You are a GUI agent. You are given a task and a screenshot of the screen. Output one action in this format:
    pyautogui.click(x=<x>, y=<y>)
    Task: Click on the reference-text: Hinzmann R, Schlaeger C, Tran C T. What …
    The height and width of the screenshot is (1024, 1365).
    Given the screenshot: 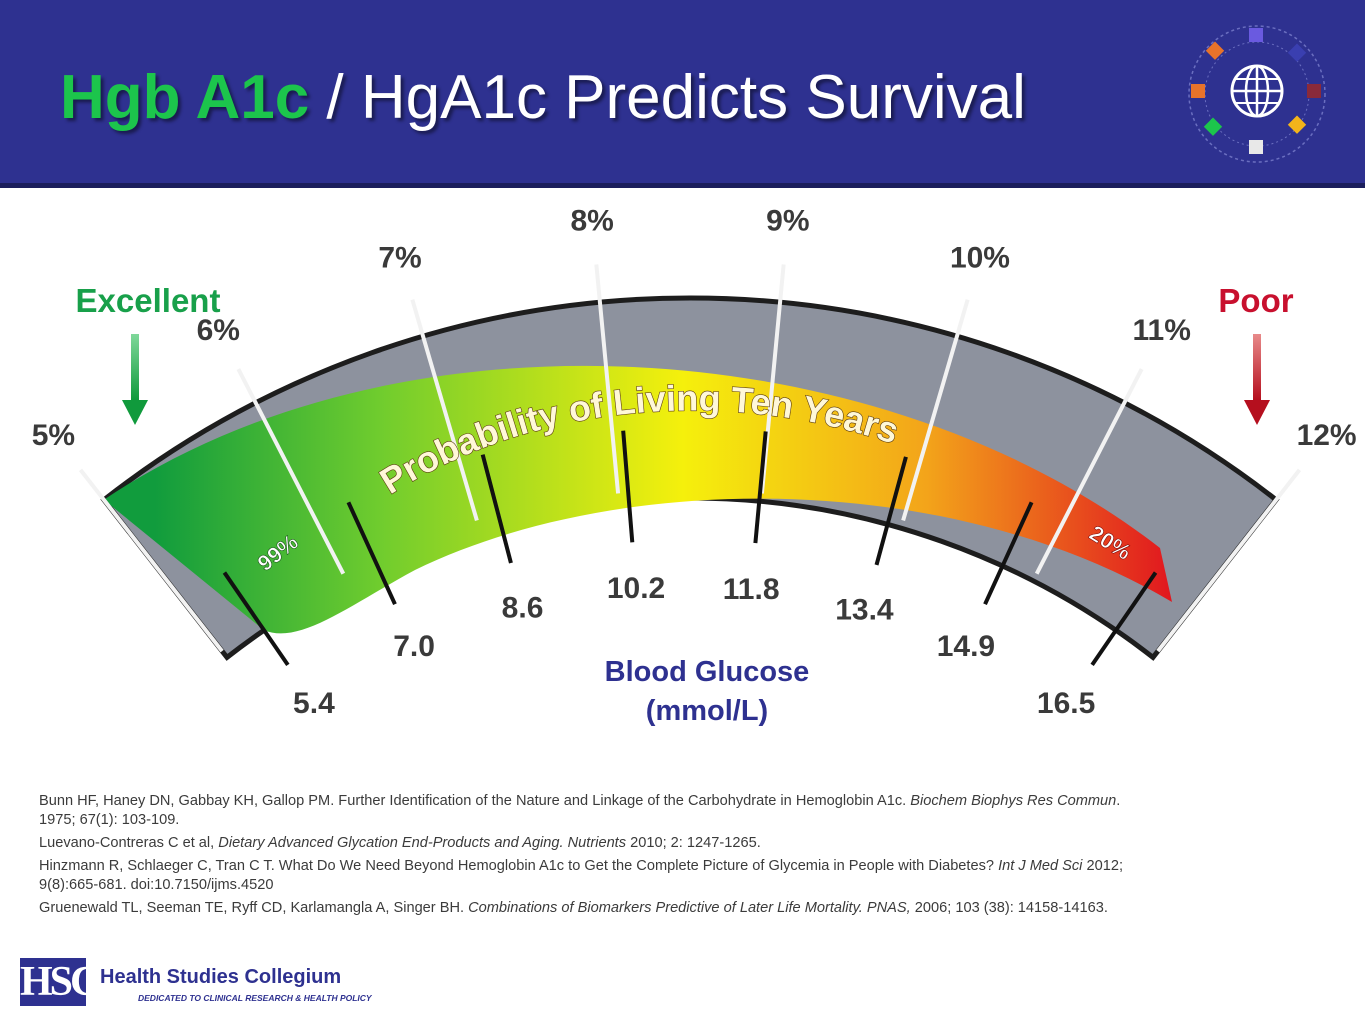 What is the action you would take?
    pyautogui.click(x=519, y=866)
    